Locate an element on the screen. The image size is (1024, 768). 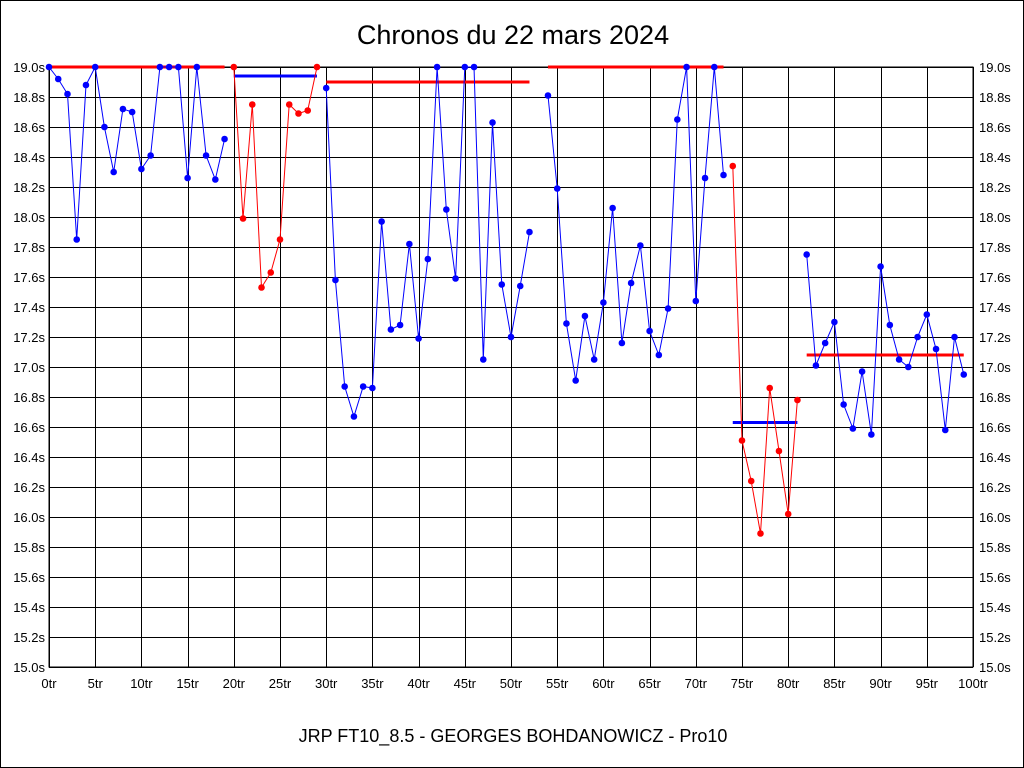
y-tick-label-right: 15.4s is located at coordinates (995, 607).